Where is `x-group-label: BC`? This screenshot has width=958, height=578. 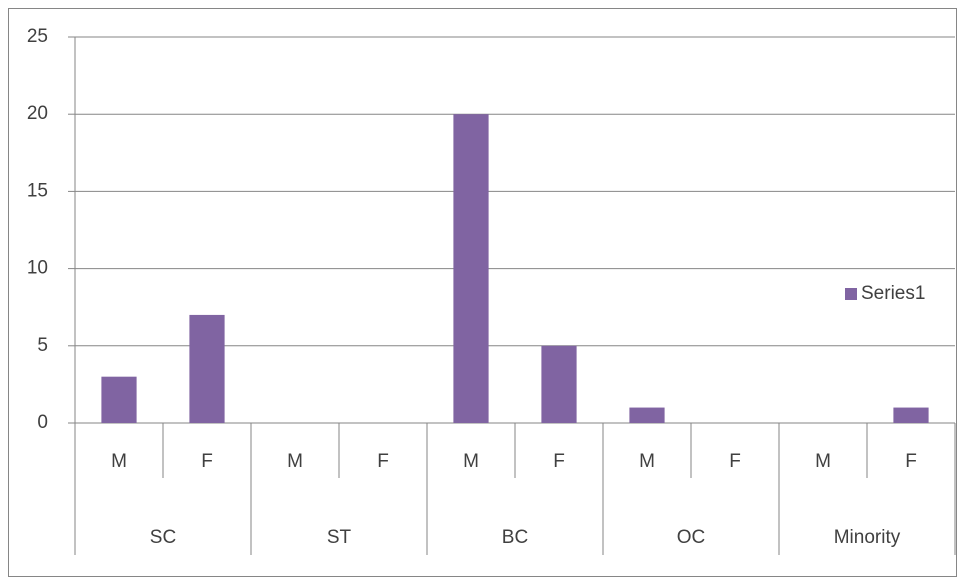 x-group-label: BC is located at coordinates (515, 537).